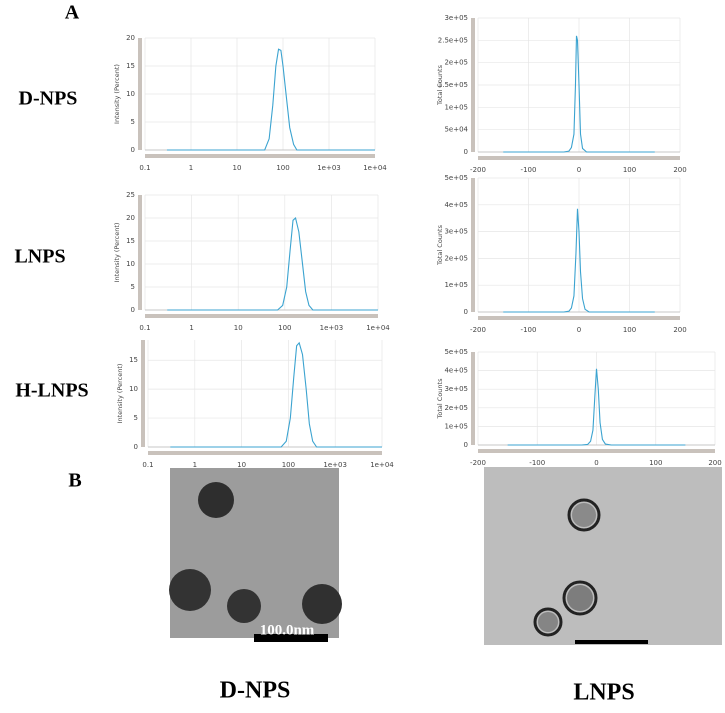 This screenshot has height=713, width=725. I want to click on row-label: H-LNPS, so click(51, 391).